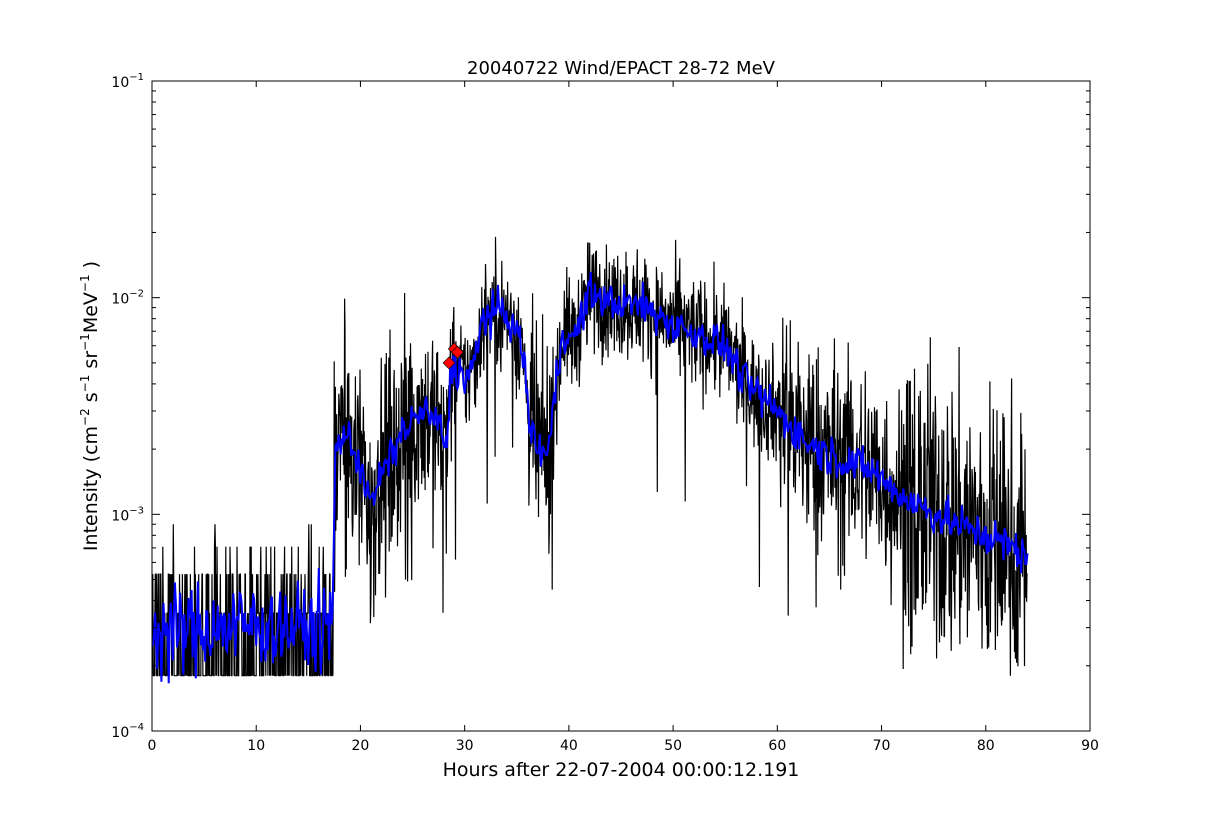  What do you see at coordinates (673, 746) in the screenshot?
I see `x-tick-label: 50` at bounding box center [673, 746].